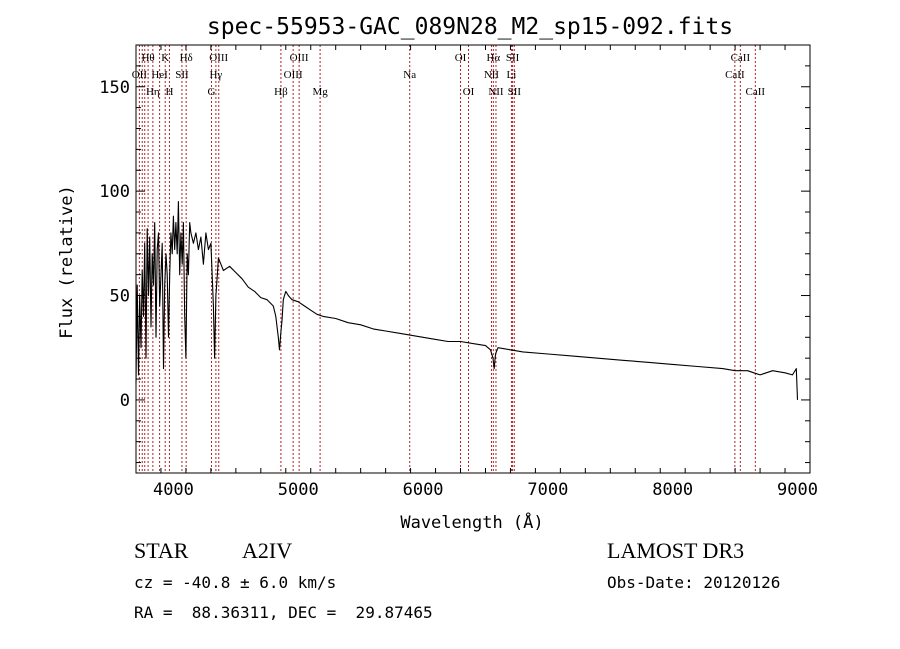 This screenshot has width=900, height=649. I want to click on x-axis-label: Wavelength (Å), so click(471, 522).